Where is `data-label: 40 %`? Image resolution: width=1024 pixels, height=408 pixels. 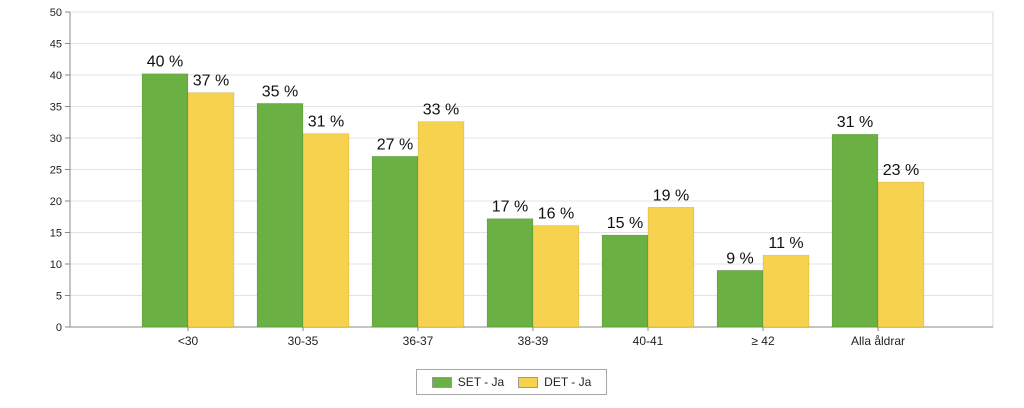 data-label: 40 % is located at coordinates (165, 62).